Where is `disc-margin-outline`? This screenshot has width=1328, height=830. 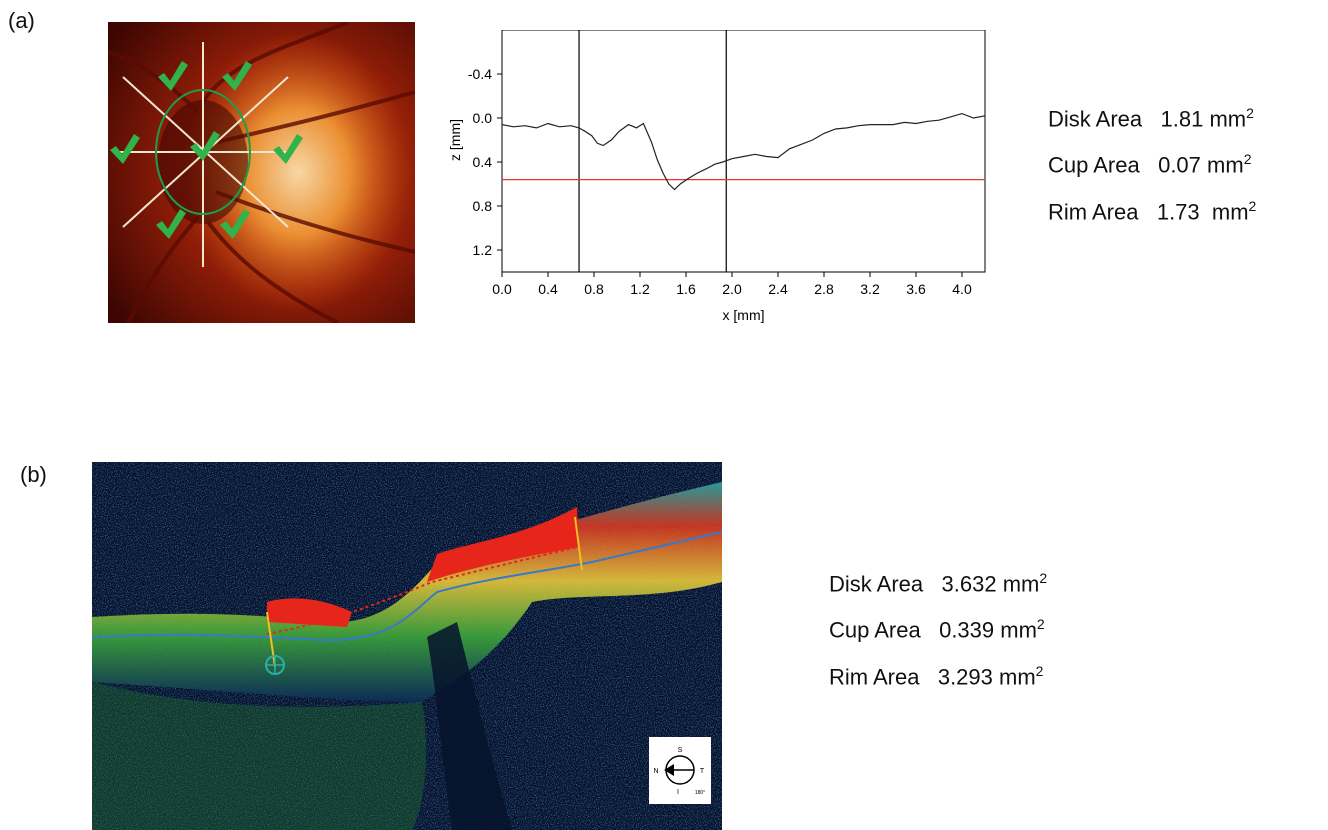
disc-margin-outline is located at coordinates (203, 152).